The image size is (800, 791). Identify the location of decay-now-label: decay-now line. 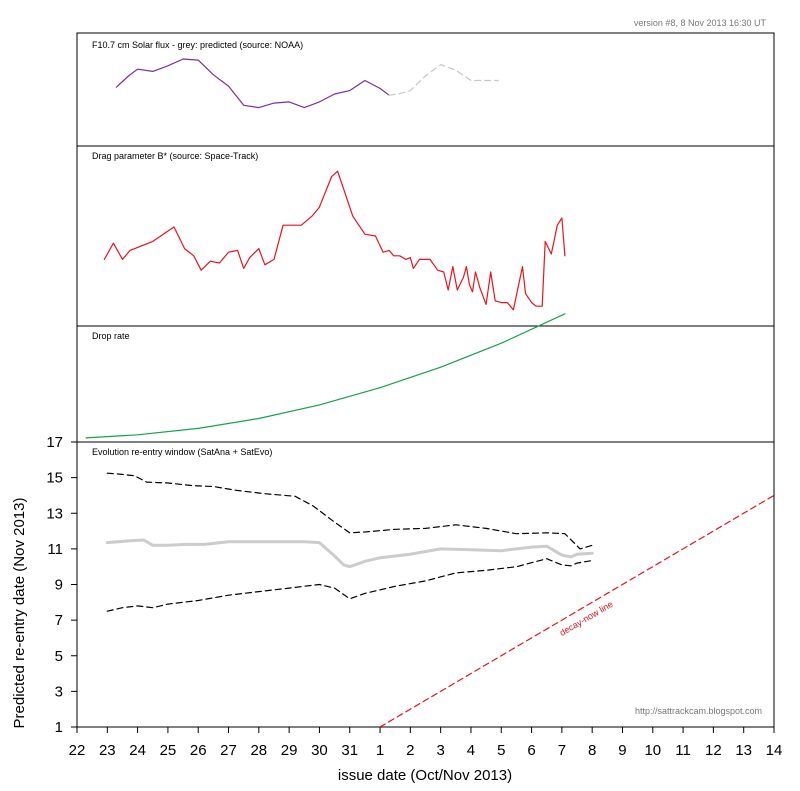
(586, 618).